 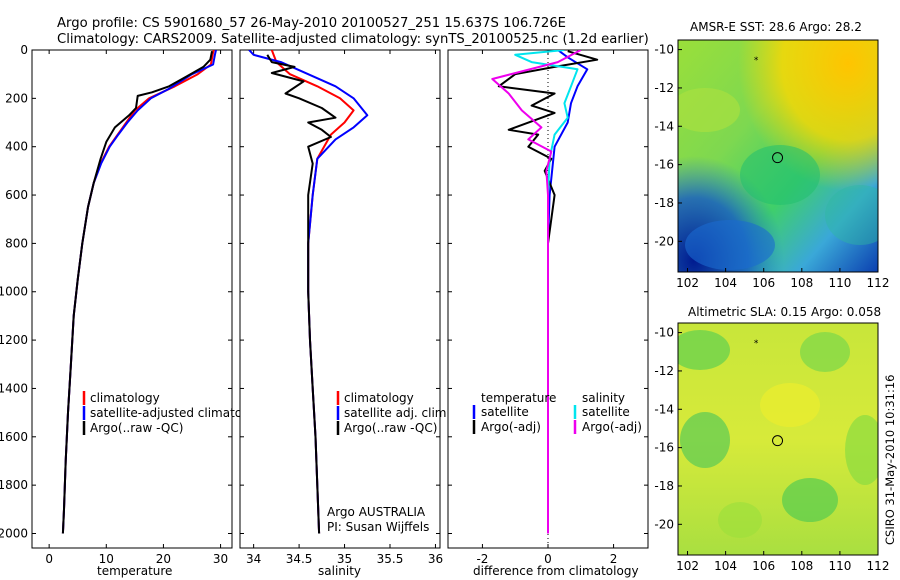 What do you see at coordinates (344, 559) in the screenshot?
I see `xtick-label: 35` at bounding box center [344, 559].